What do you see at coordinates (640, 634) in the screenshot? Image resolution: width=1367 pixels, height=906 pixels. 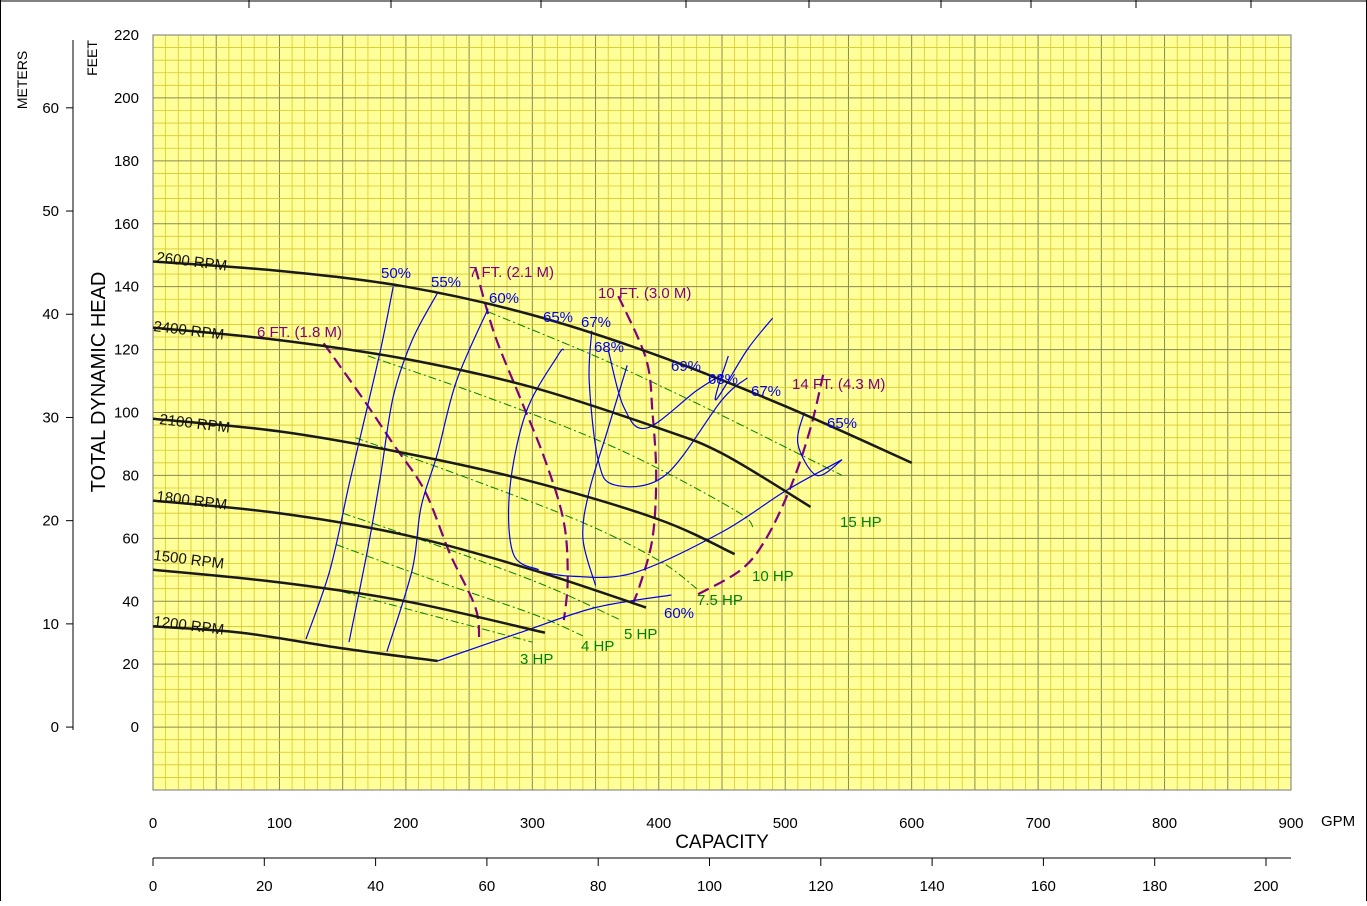 I see `power-label: 5 HP` at bounding box center [640, 634].